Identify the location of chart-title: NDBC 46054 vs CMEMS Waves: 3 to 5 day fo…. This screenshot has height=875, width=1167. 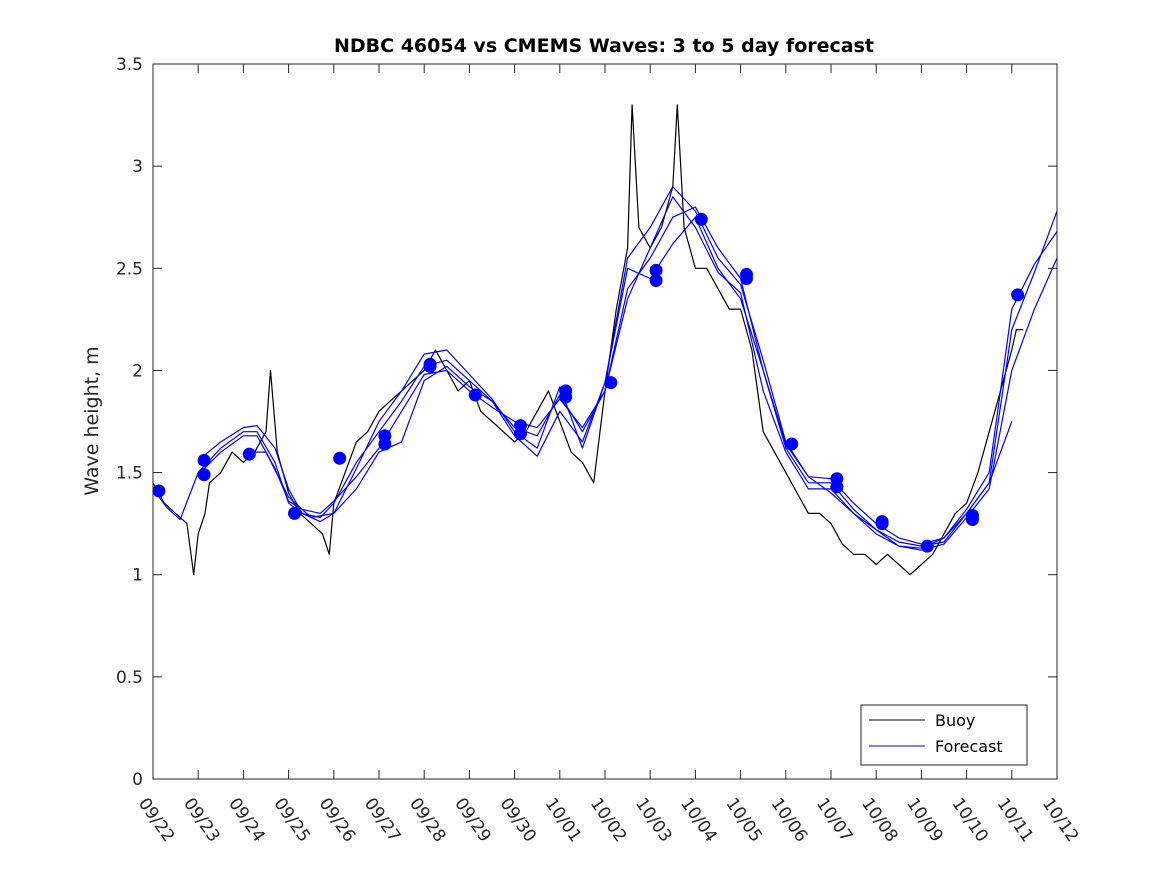
(604, 46).